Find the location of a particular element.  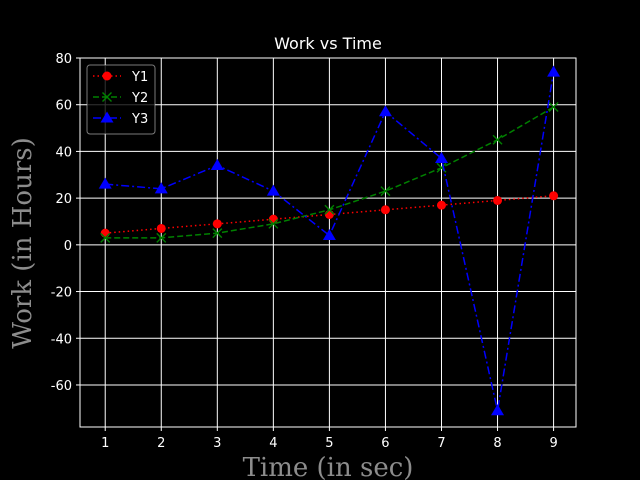

x-tick-label: 3 is located at coordinates (217, 443).